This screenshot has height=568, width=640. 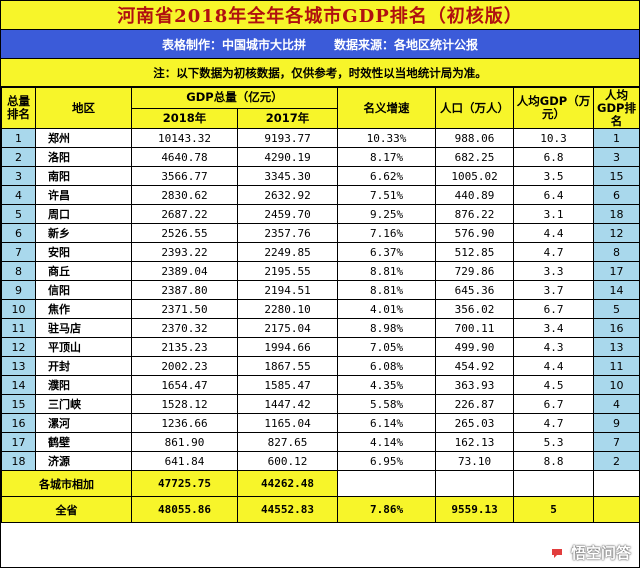 I want to click on gdp-2017-cell: 1165.04, so click(x=287, y=423).